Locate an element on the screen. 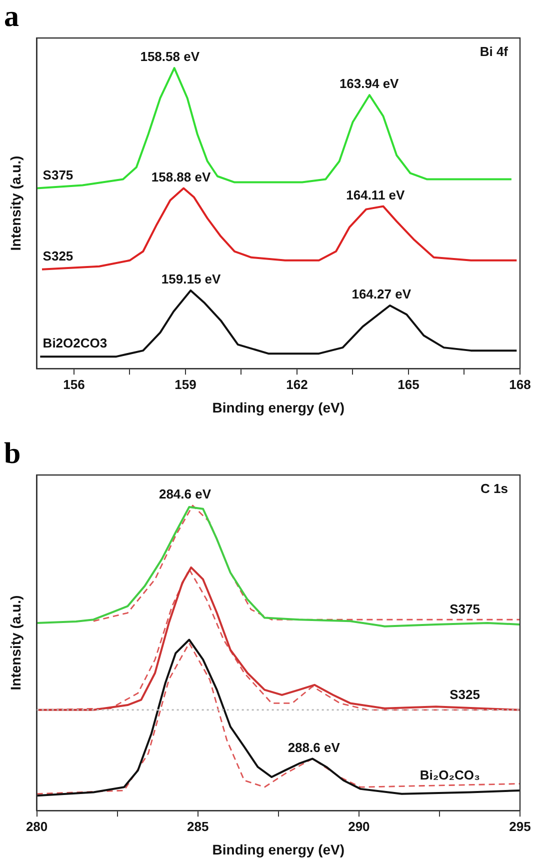 This screenshot has width=536, height=867. annotation: 158.58 eV is located at coordinates (170, 56).